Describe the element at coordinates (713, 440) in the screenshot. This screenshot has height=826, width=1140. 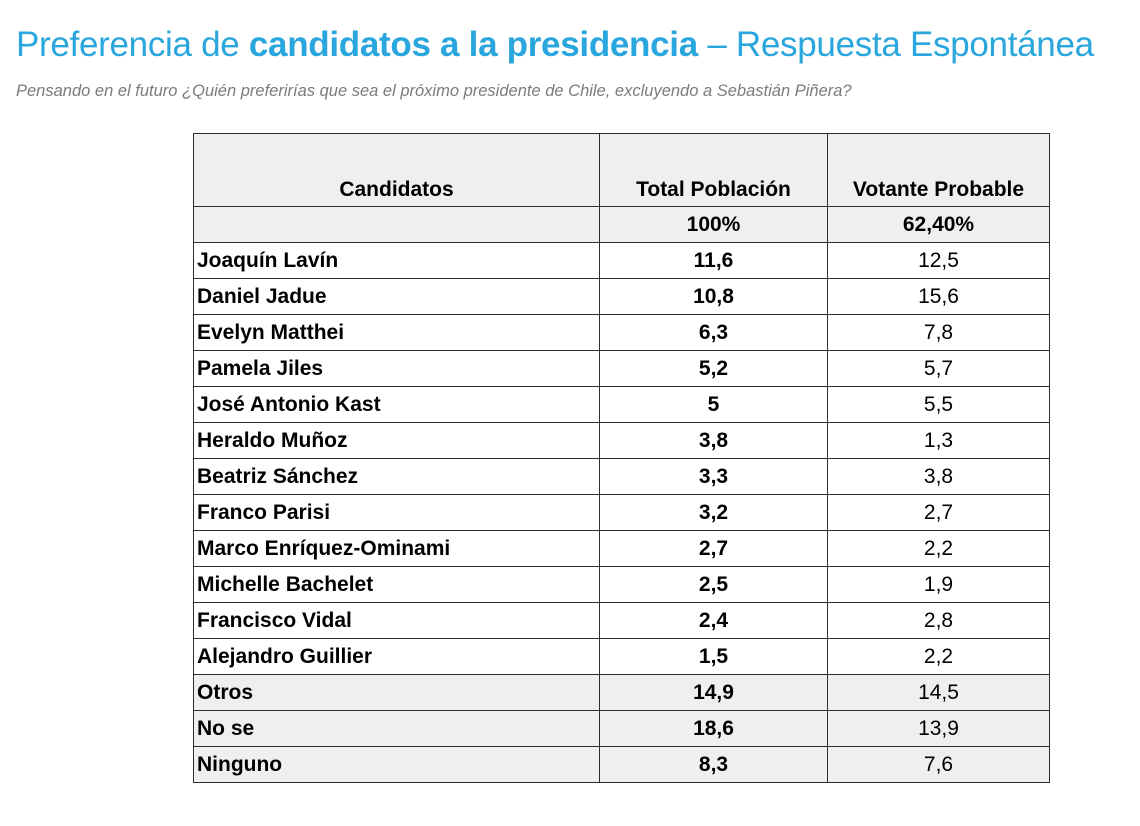
I see `total-value: 3,8` at that location.